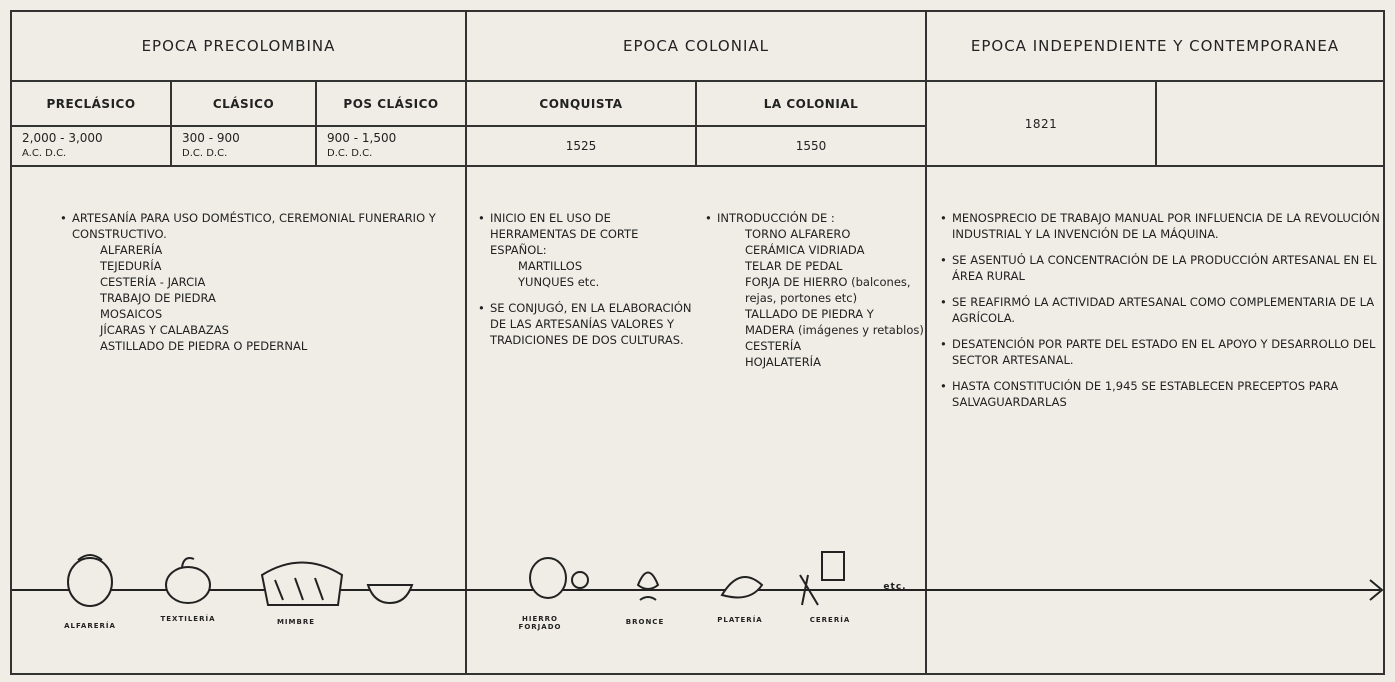  I want to click on date-range: 300 - 900, so click(211, 138).